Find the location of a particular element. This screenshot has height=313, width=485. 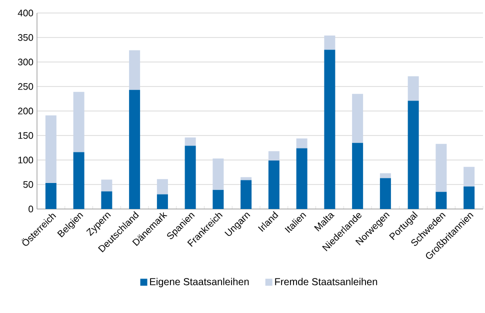

y-tick-label: 200 is located at coordinates (26, 111).